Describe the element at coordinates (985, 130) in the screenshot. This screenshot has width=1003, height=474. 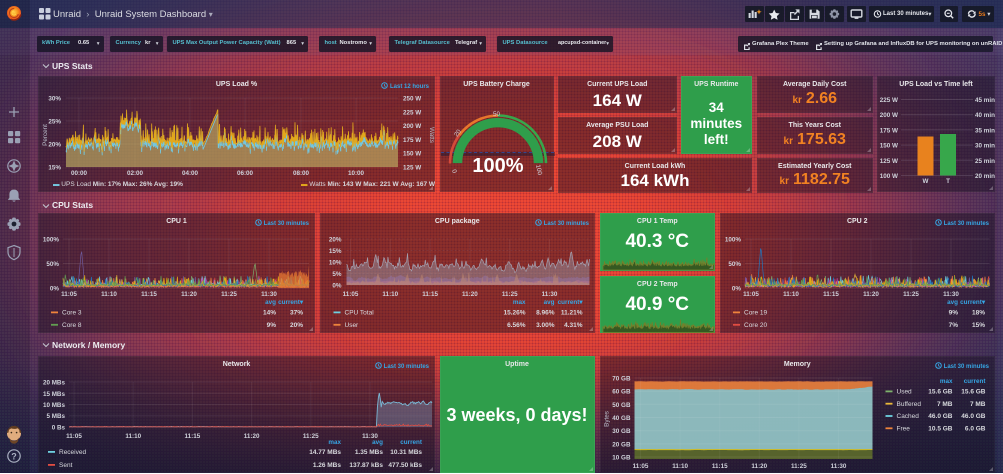
I see `svg-text: 35 min` at that location.